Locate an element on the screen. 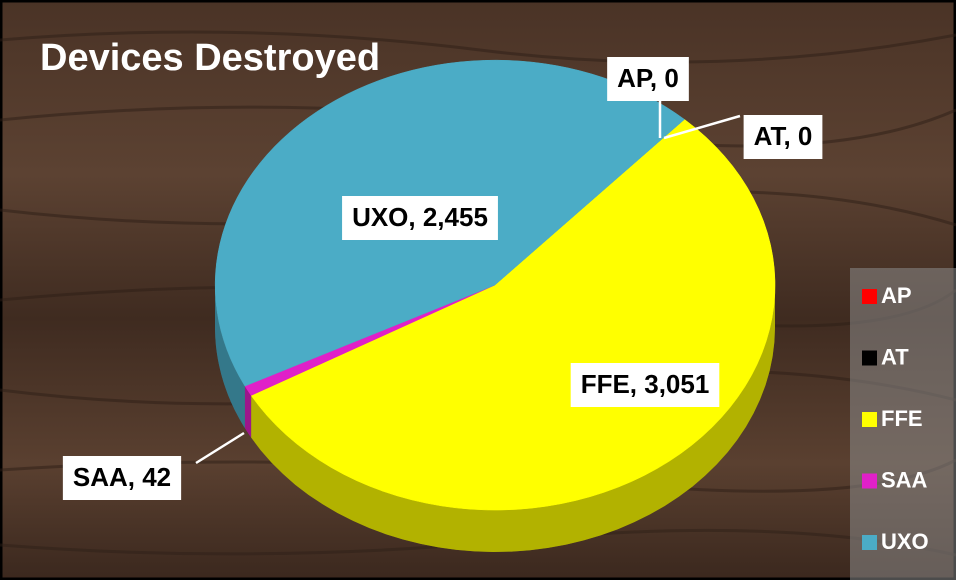  data-label: AT, 0 is located at coordinates (783, 137).